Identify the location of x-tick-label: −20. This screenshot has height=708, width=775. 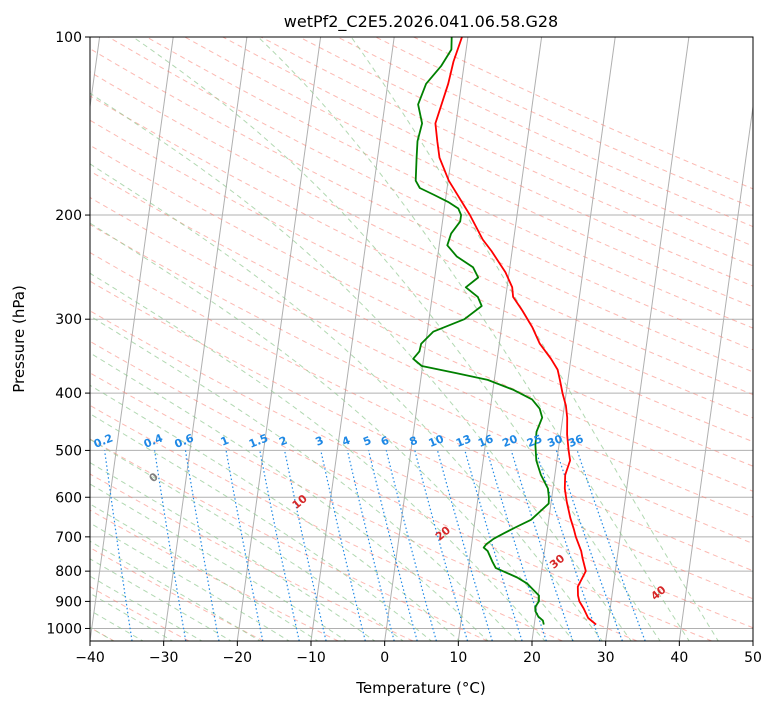
(238, 658).